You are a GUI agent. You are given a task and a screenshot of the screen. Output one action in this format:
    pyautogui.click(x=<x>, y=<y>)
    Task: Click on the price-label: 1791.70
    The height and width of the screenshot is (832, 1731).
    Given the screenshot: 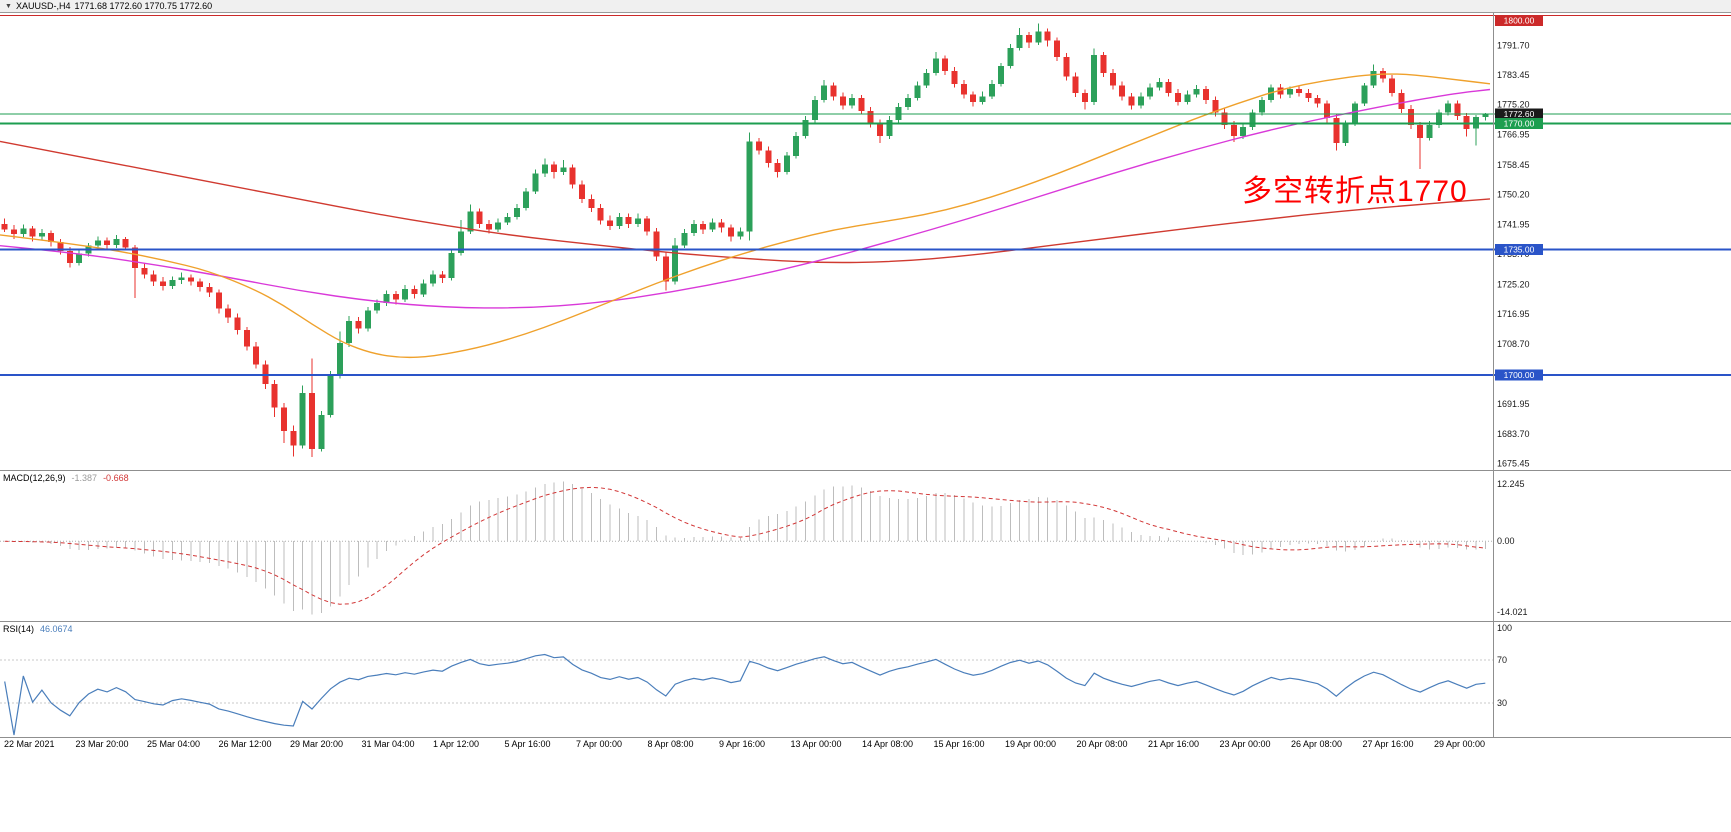 What is the action you would take?
    pyautogui.click(x=1513, y=45)
    